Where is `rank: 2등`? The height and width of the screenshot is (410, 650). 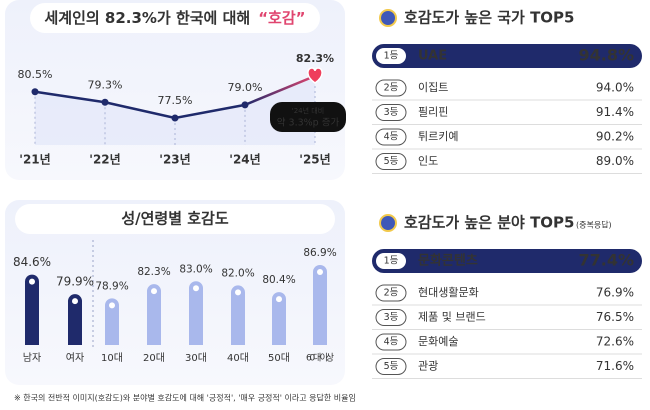
rank: 2등 is located at coordinates (391, 293).